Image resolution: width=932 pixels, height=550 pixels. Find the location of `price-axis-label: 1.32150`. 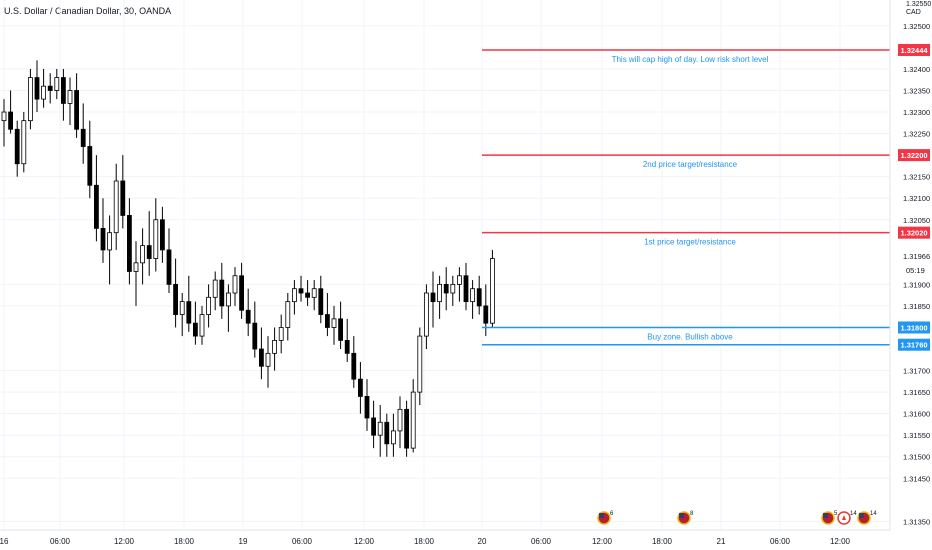

price-axis-label: 1.32150 is located at coordinates (916, 177).